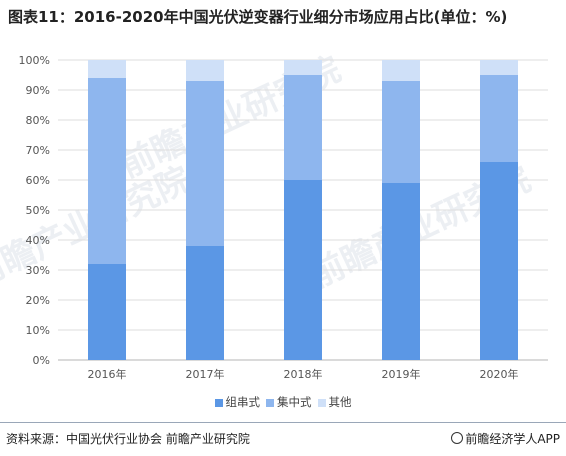 The height and width of the screenshot is (456, 566). I want to click on x-tick-label: 2020年, so click(499, 374).